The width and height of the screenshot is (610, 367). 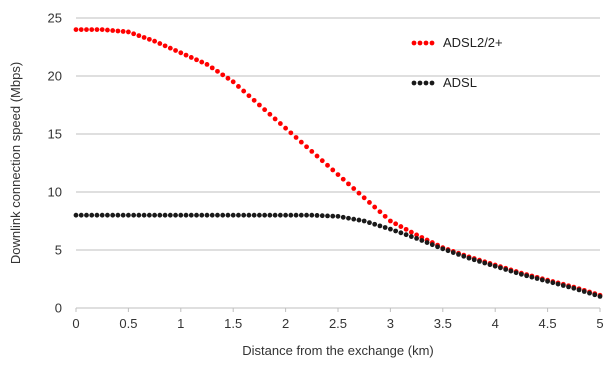 I want to click on y-tick-label: 0, so click(x=58, y=308).